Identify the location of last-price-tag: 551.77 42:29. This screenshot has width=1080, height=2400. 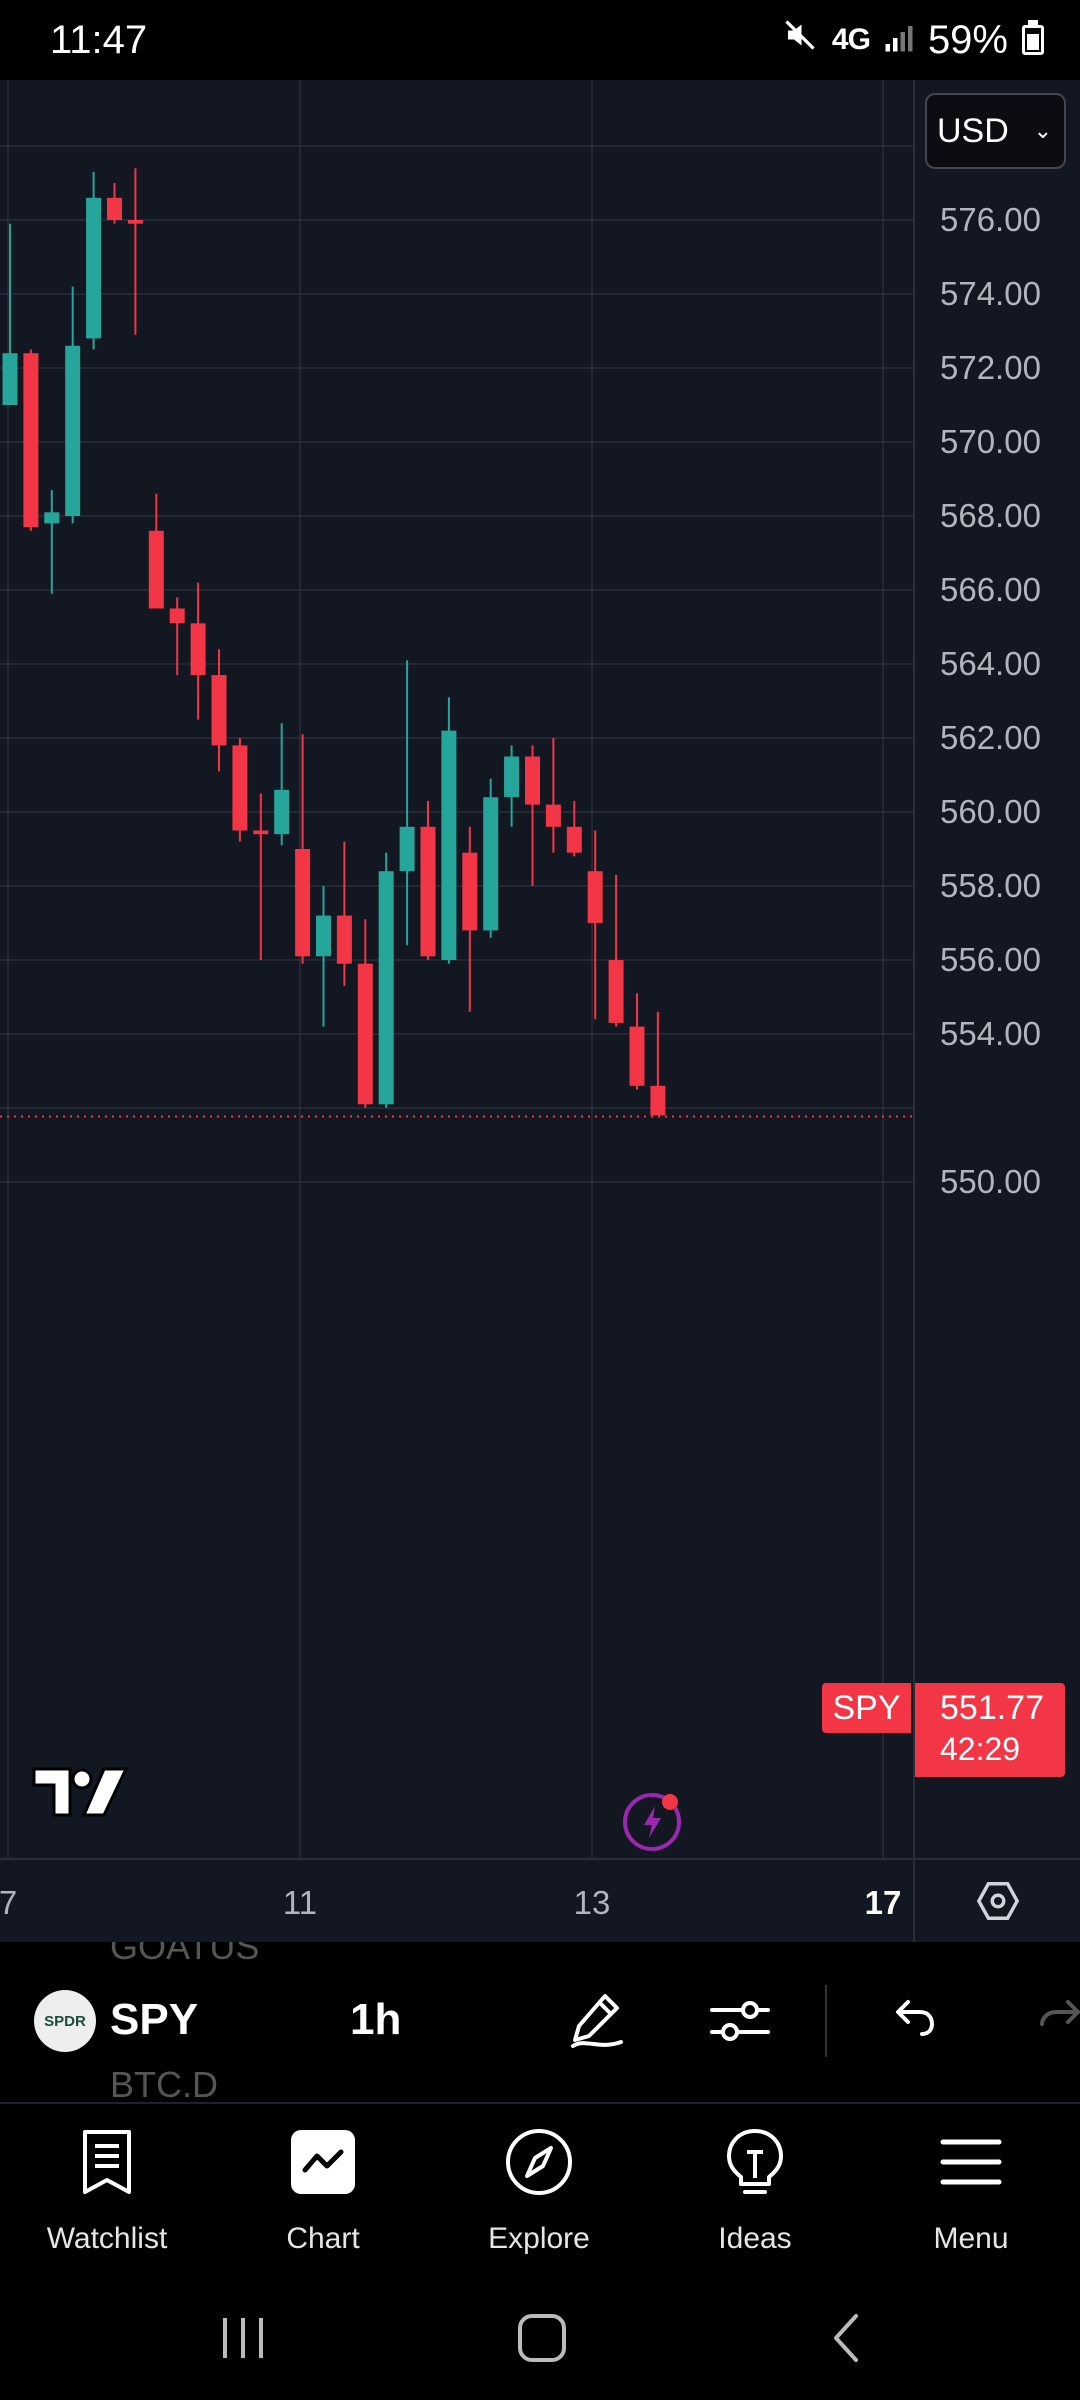
(990, 1730).